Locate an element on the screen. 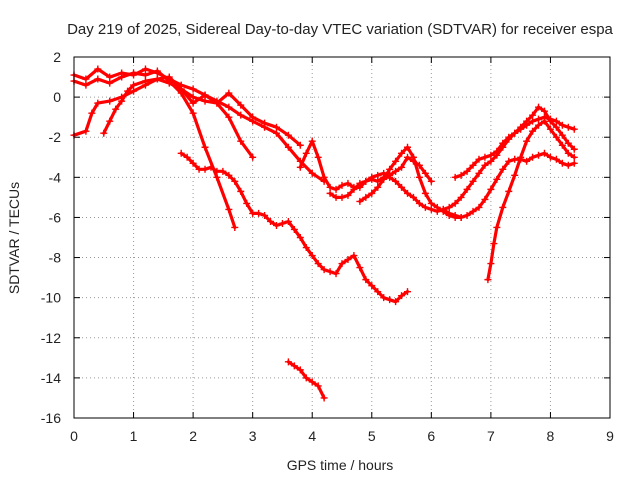  x-tick-label: 0 is located at coordinates (74, 436).